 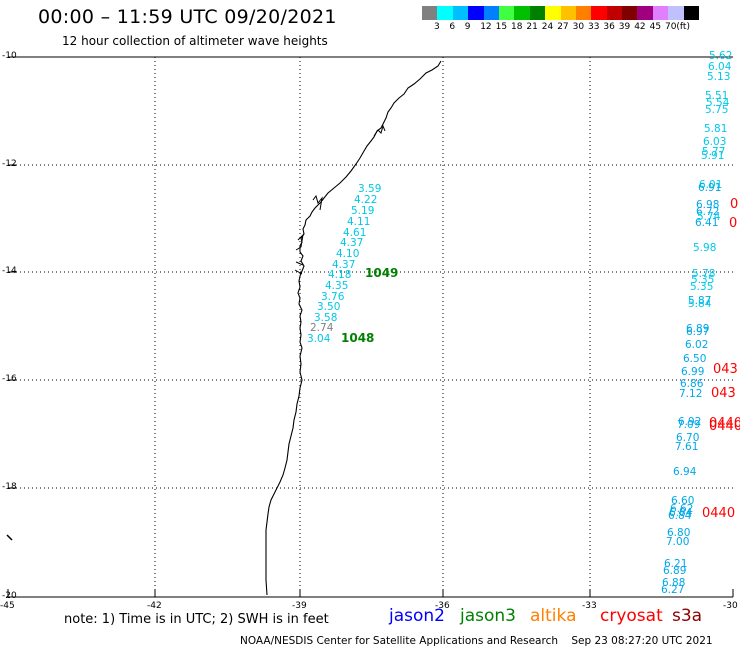 What do you see at coordinates (437, 27) in the screenshot?
I see `scale-label: 3` at bounding box center [437, 27].